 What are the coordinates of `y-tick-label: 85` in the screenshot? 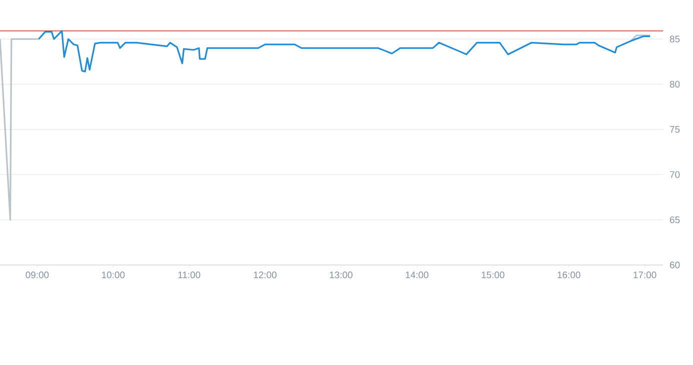 It's located at (675, 39).